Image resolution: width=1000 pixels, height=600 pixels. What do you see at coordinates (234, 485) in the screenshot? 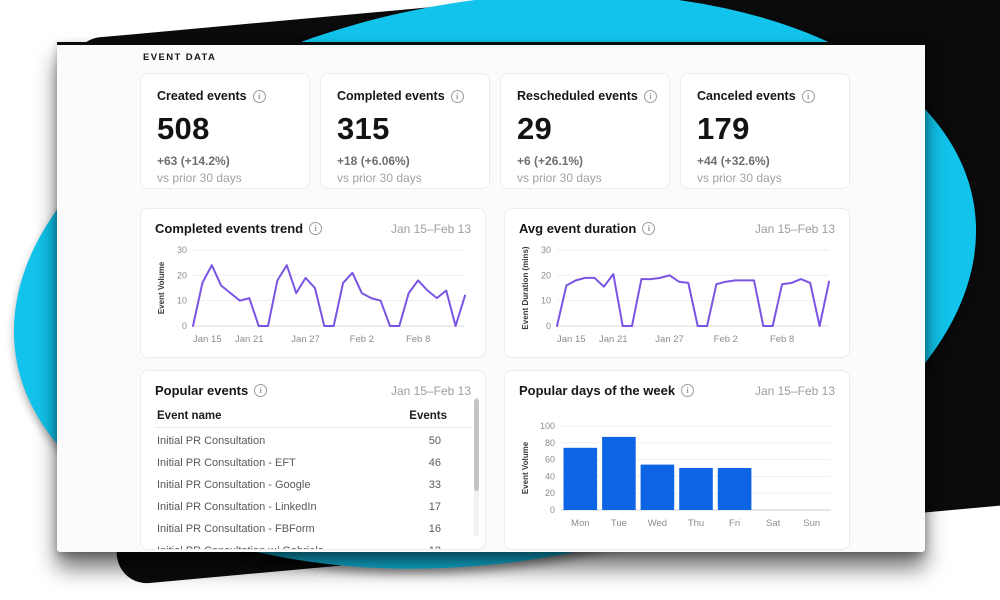
I see `event-name-cell: Initial PR Consultation - Google` at bounding box center [234, 485].